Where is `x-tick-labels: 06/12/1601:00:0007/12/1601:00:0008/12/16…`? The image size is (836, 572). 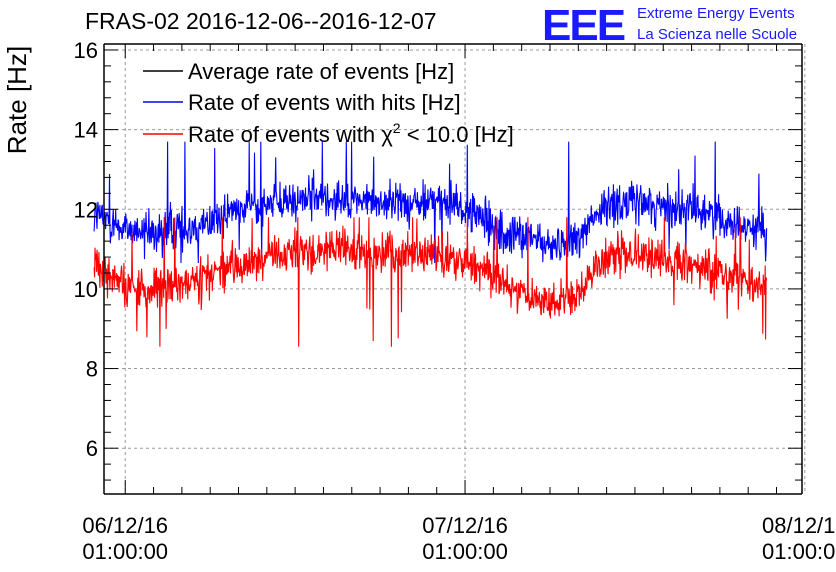 x-tick-labels: 06/12/1601:00:0007/12/1601:00:0008/12/16… is located at coordinates (459, 538).